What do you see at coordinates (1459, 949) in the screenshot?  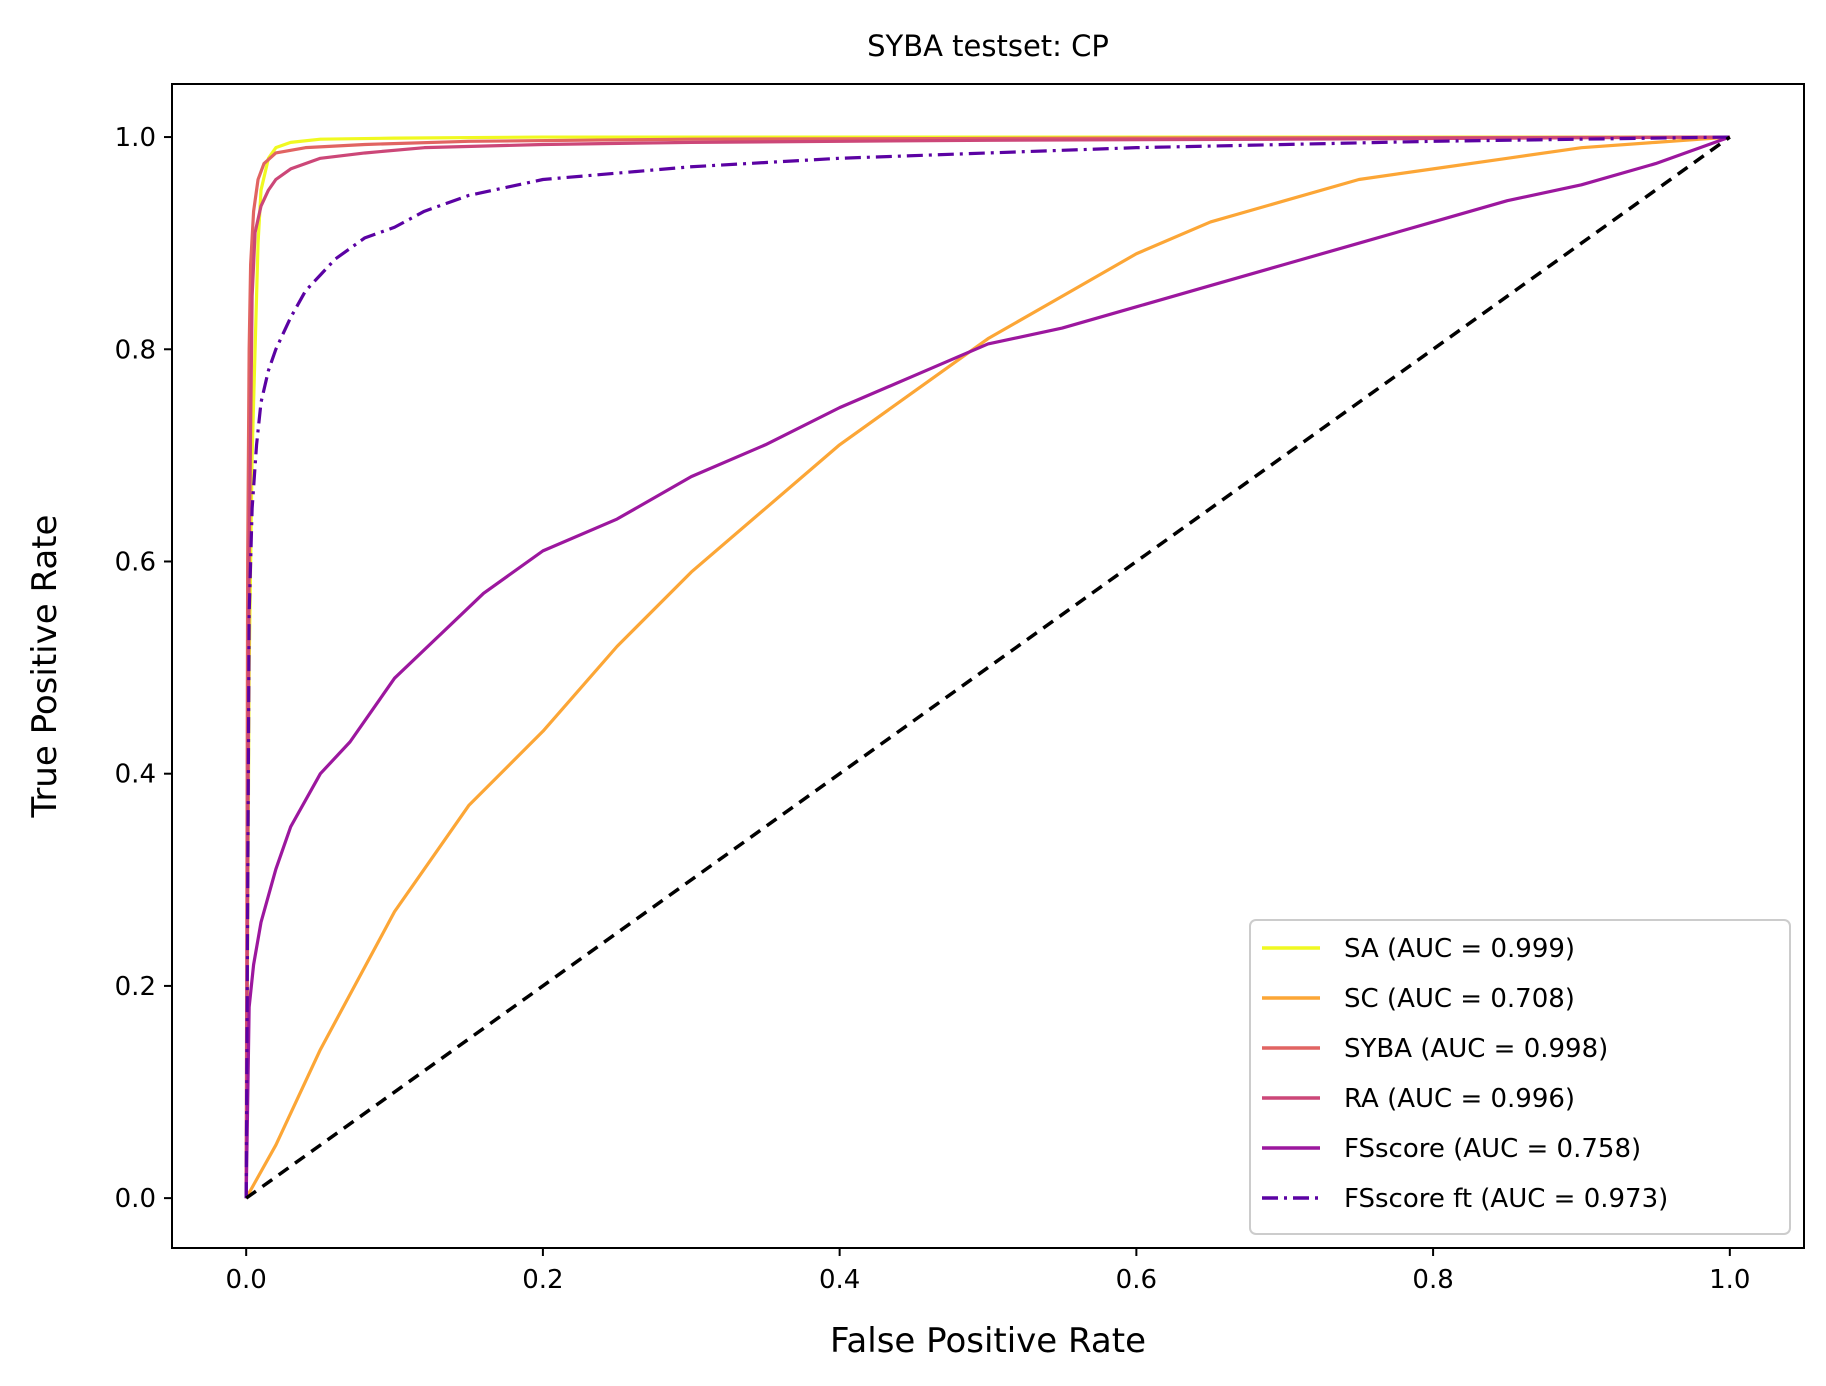 I see `legend-label: SA (AUC = 0.999)` at bounding box center [1459, 949].